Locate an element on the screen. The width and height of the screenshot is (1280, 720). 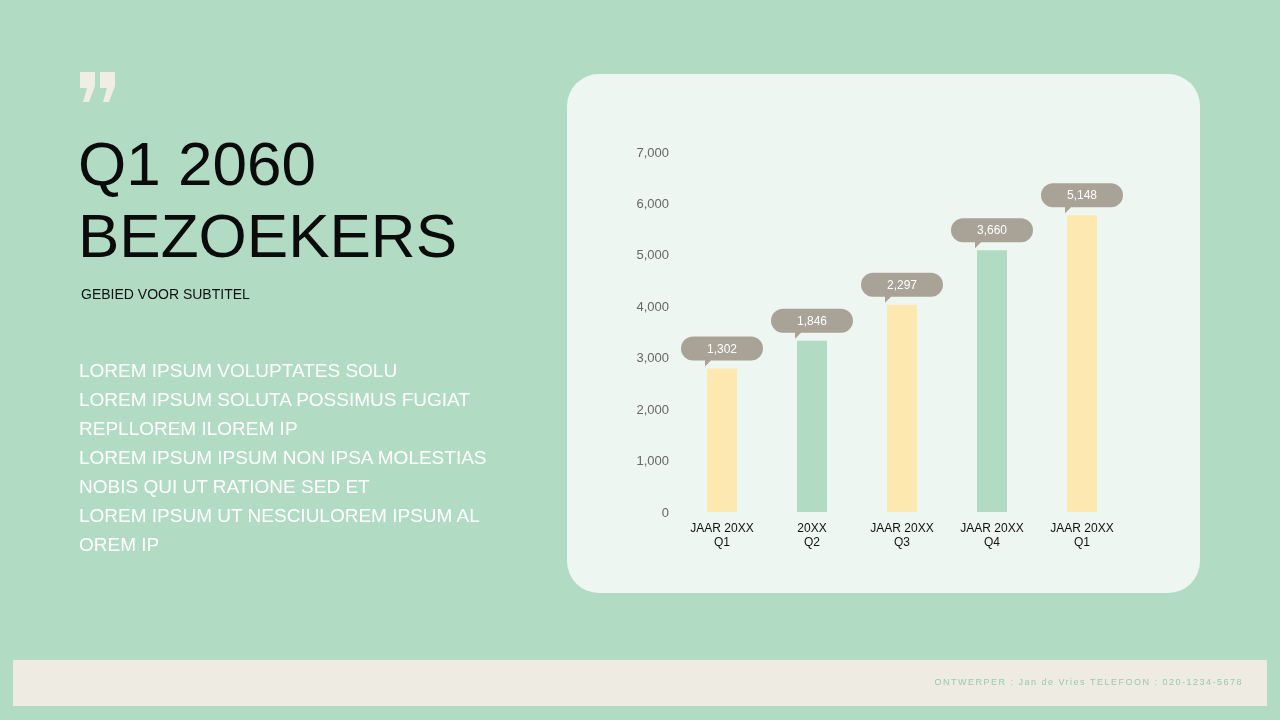
text: REPLLOREM ILOREM IP is located at coordinates (189, 429).